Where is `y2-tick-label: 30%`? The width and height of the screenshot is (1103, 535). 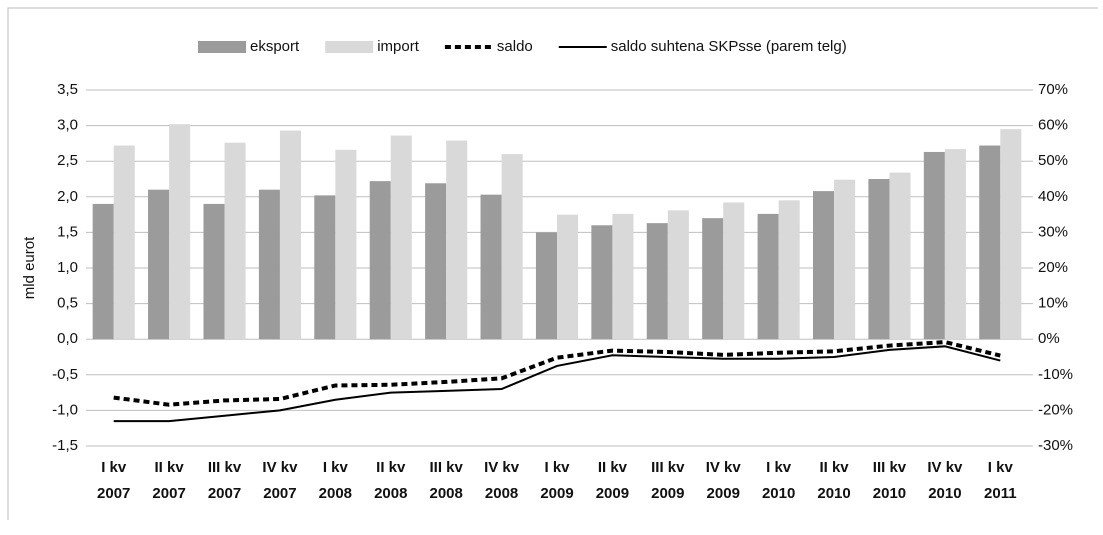 y2-tick-label: 30% is located at coordinates (1053, 231).